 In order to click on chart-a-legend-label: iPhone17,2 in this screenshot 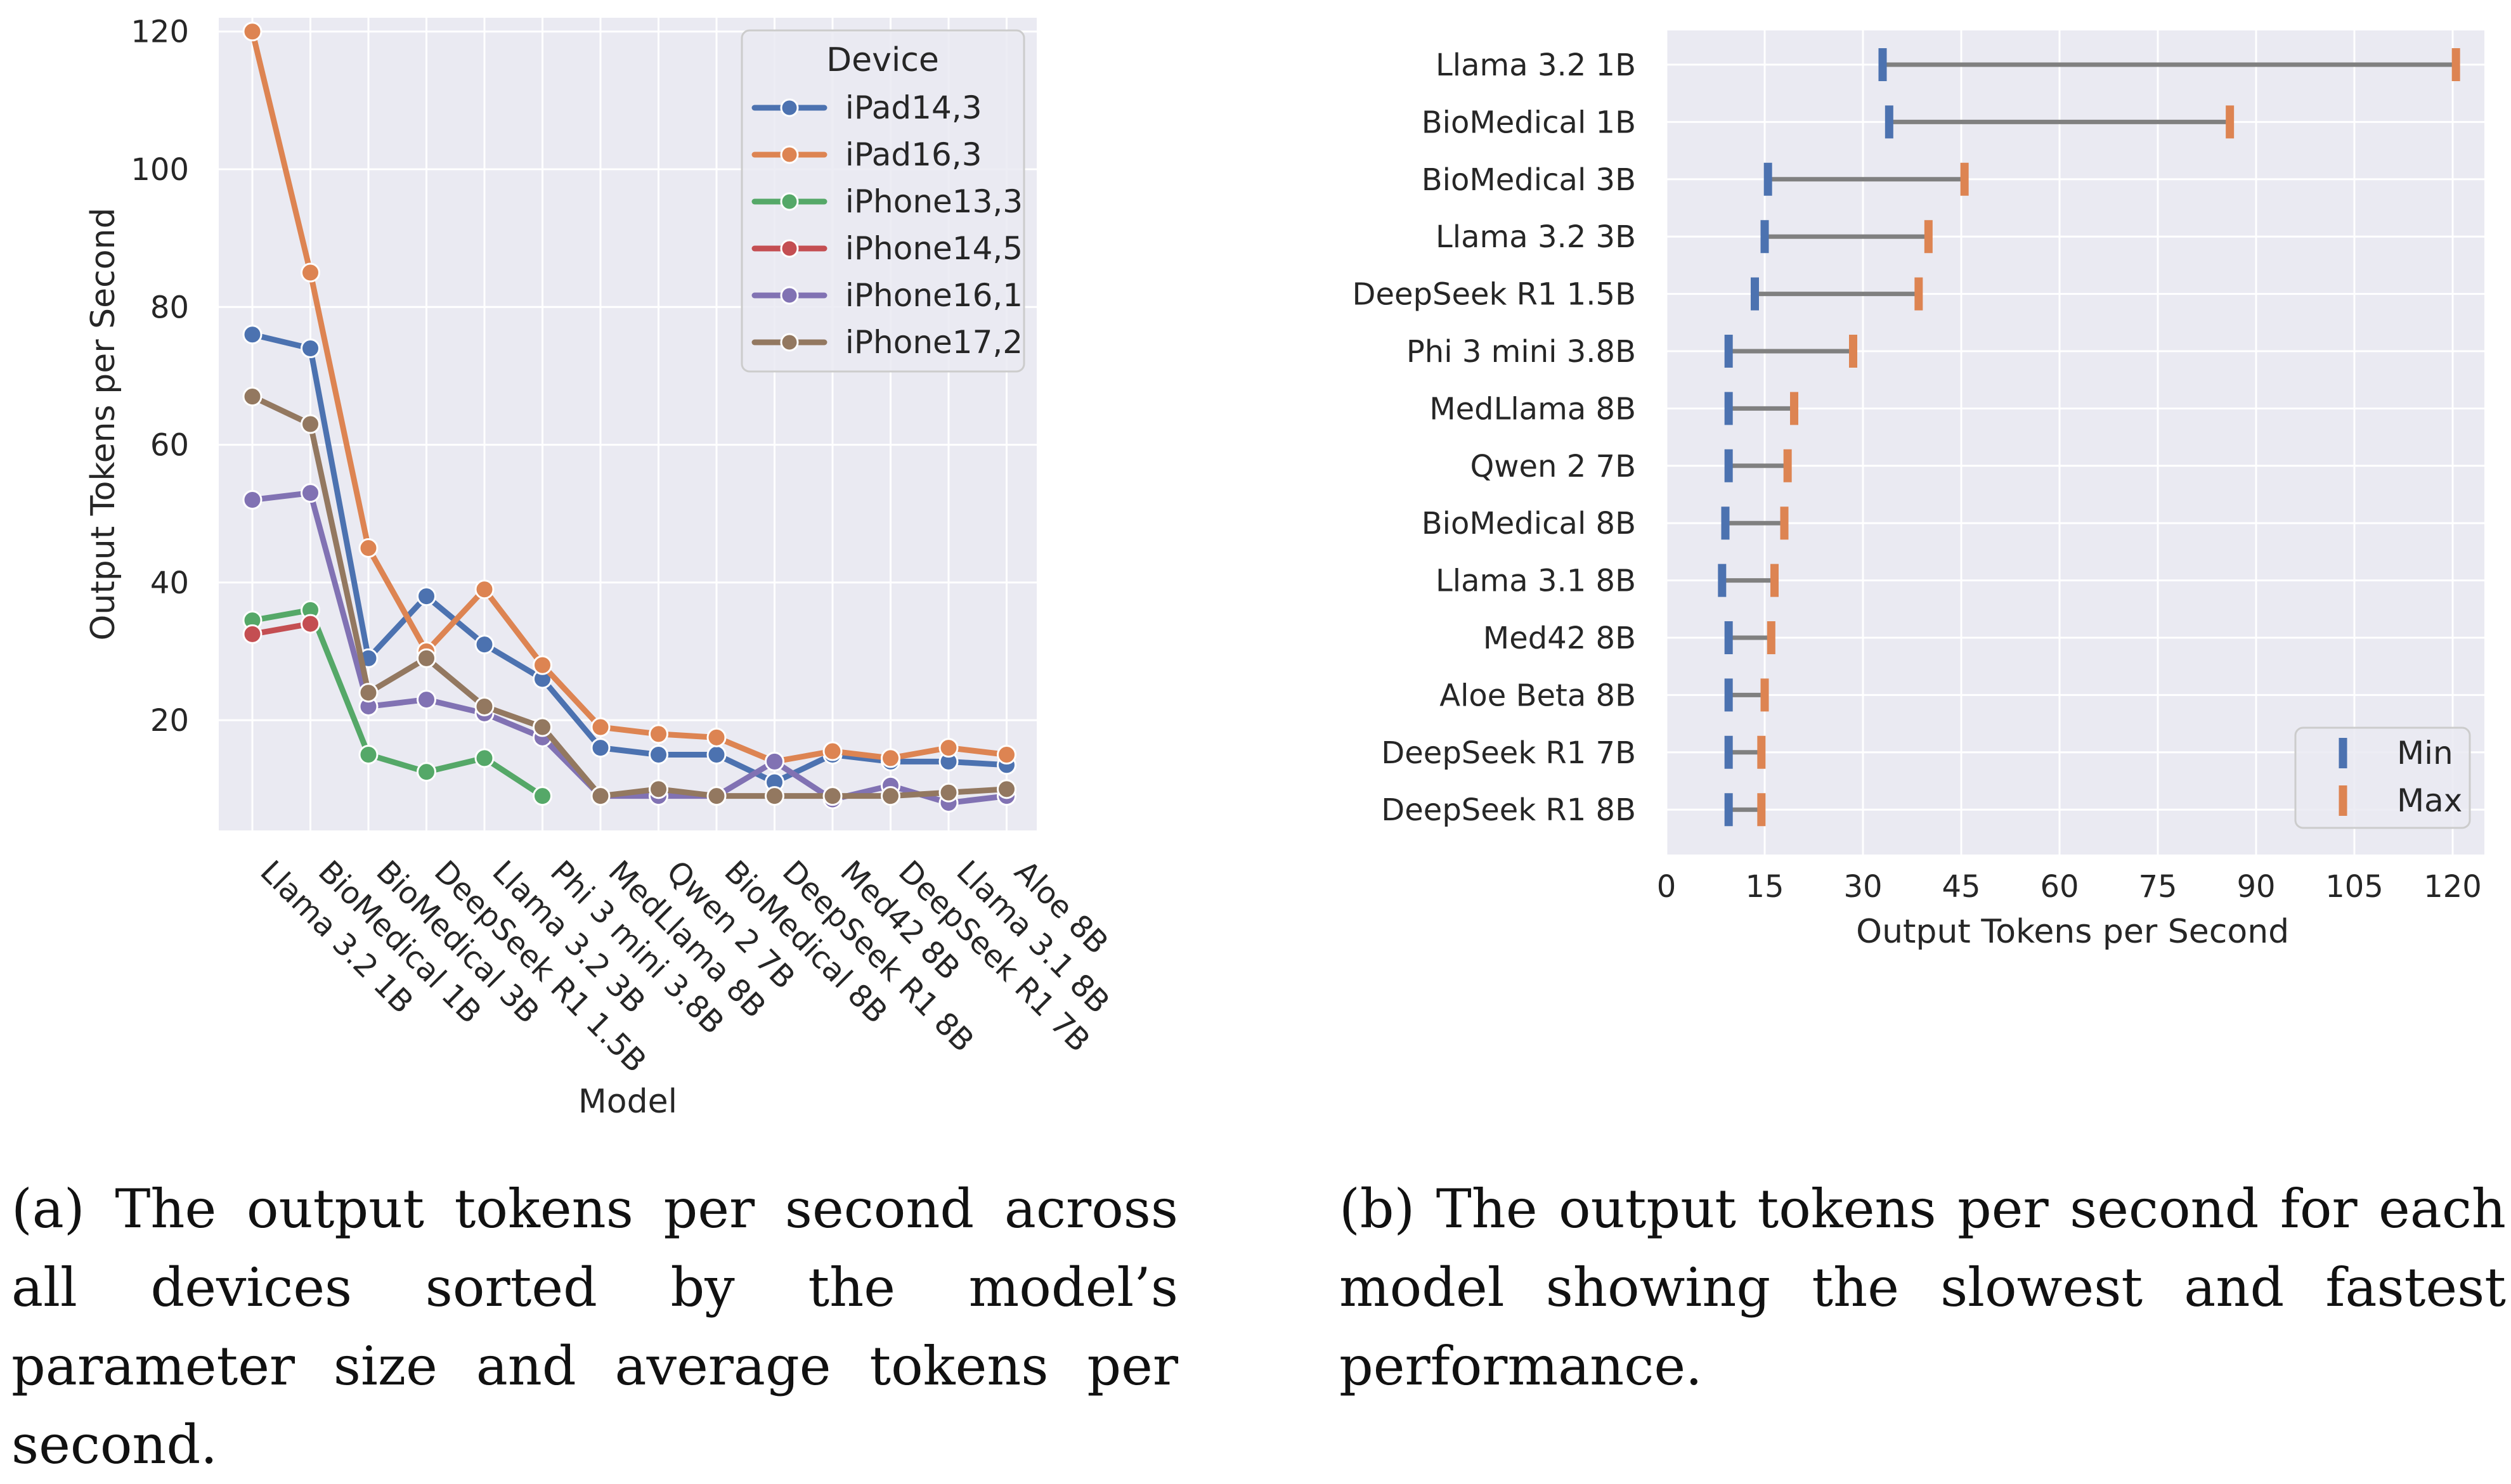, I will do `click(934, 342)`.